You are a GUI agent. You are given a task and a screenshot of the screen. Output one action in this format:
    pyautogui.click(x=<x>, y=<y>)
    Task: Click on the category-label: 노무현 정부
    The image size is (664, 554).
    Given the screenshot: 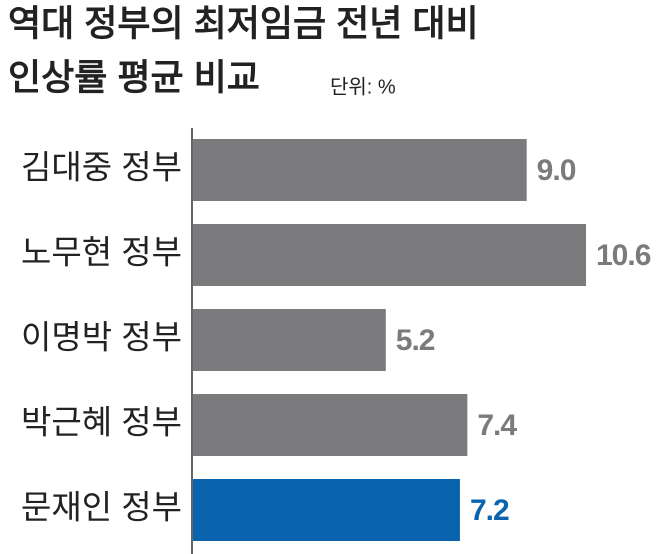 What is the action you would take?
    pyautogui.click(x=101, y=252)
    